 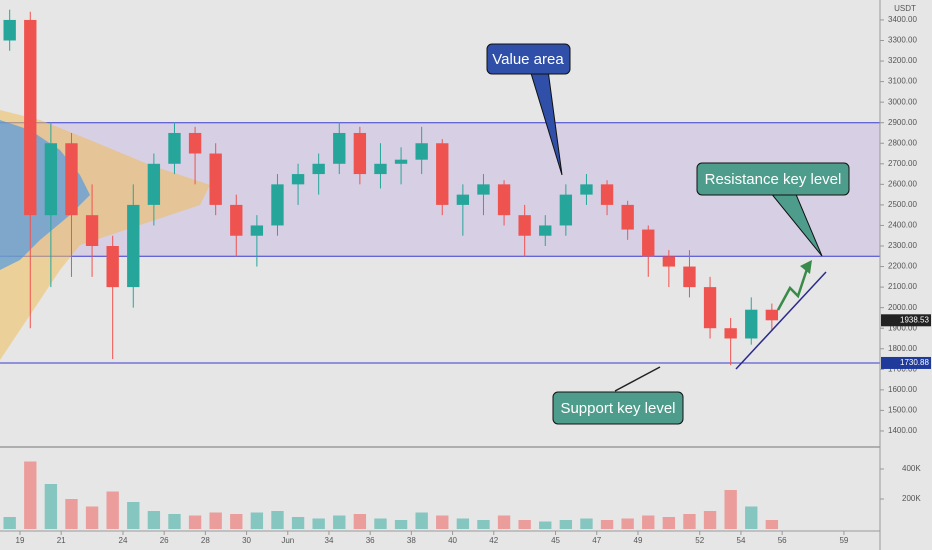 What do you see at coordinates (205, 540) in the screenshot?
I see `x-tick-label: 28` at bounding box center [205, 540].